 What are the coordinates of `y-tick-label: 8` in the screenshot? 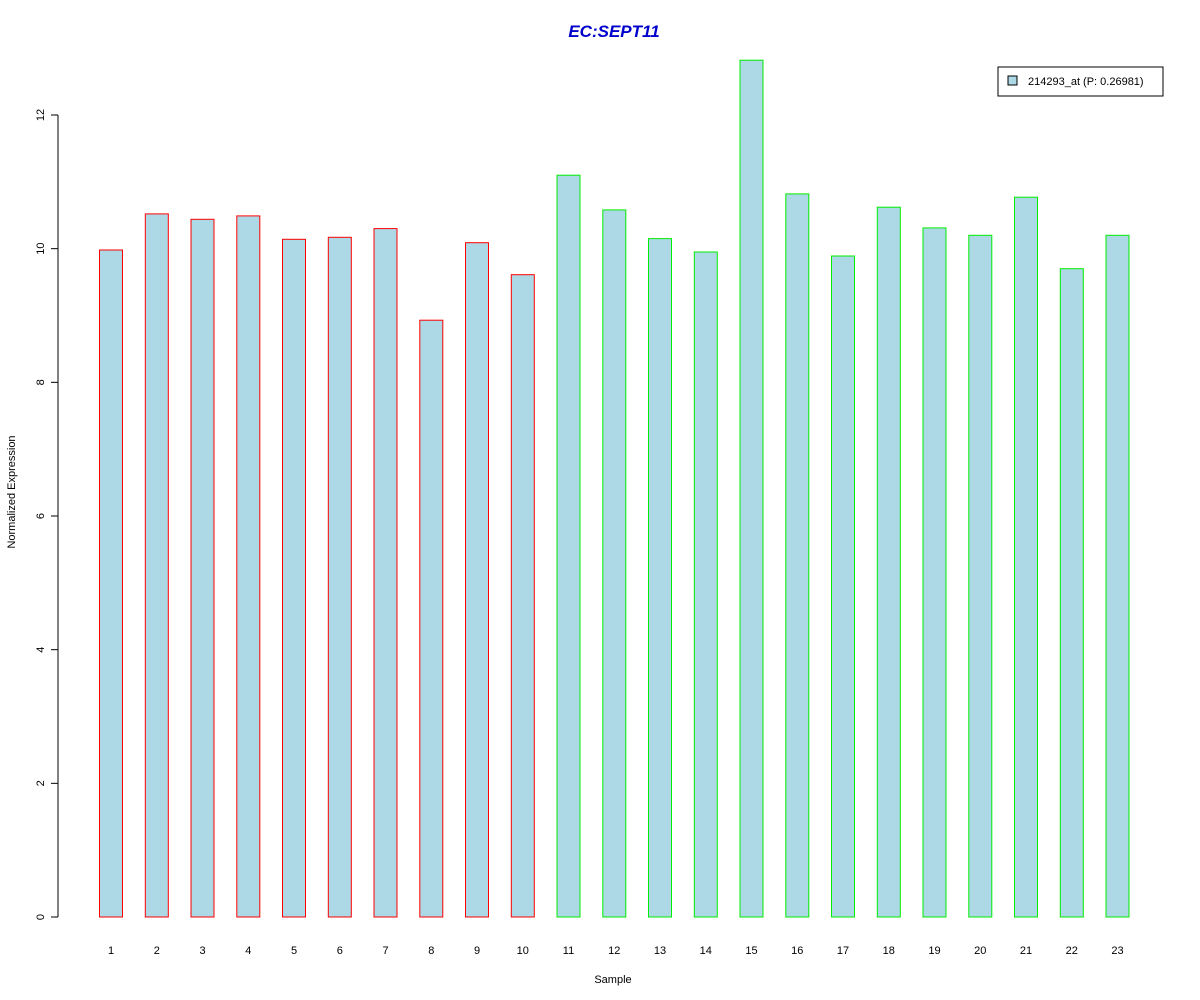 It's located at (41, 382).